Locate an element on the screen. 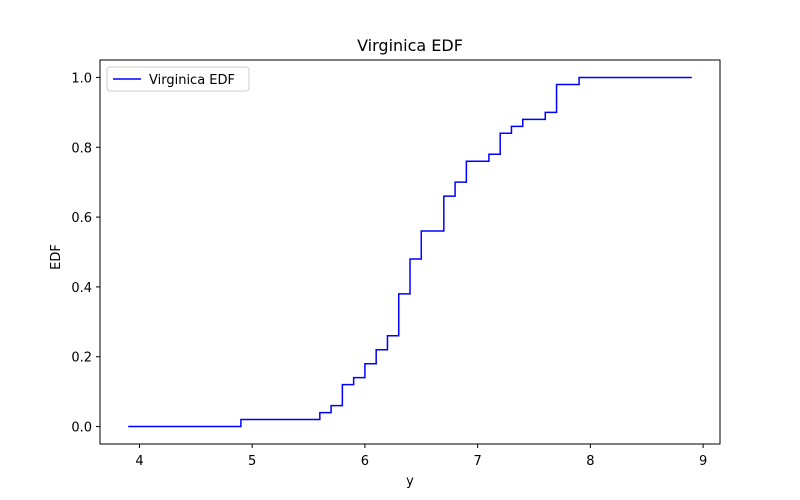 This screenshot has height=500, width=800. legend-box is located at coordinates (178, 79).